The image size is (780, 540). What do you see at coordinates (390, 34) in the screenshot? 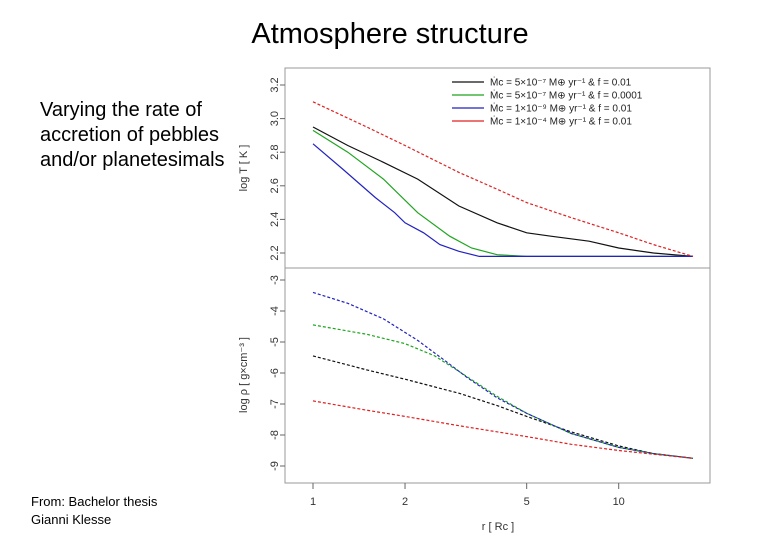
I see `slide-title: Atmosphere structure` at bounding box center [390, 34].